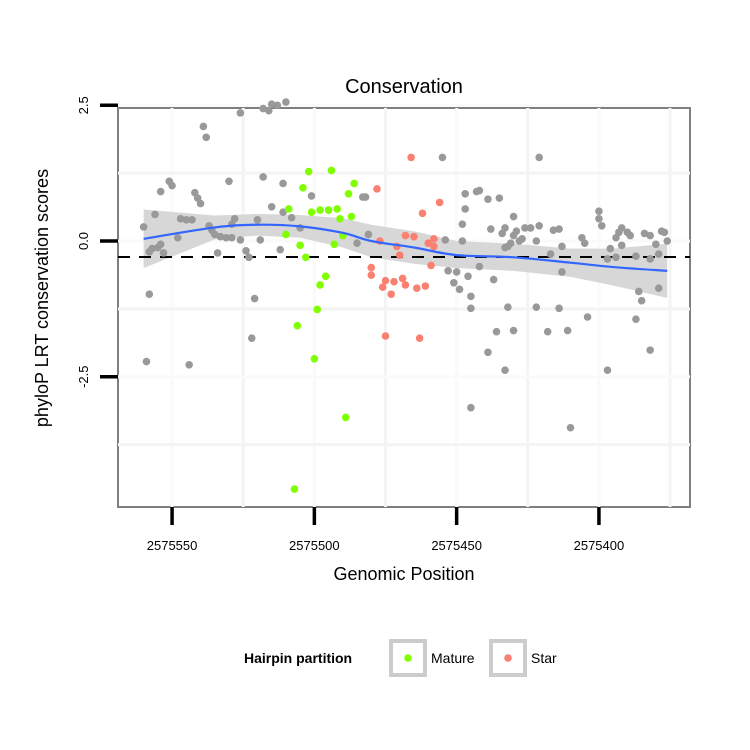 The image size is (750, 750). I want to click on legend-title: Hairpin partition, so click(298, 658).